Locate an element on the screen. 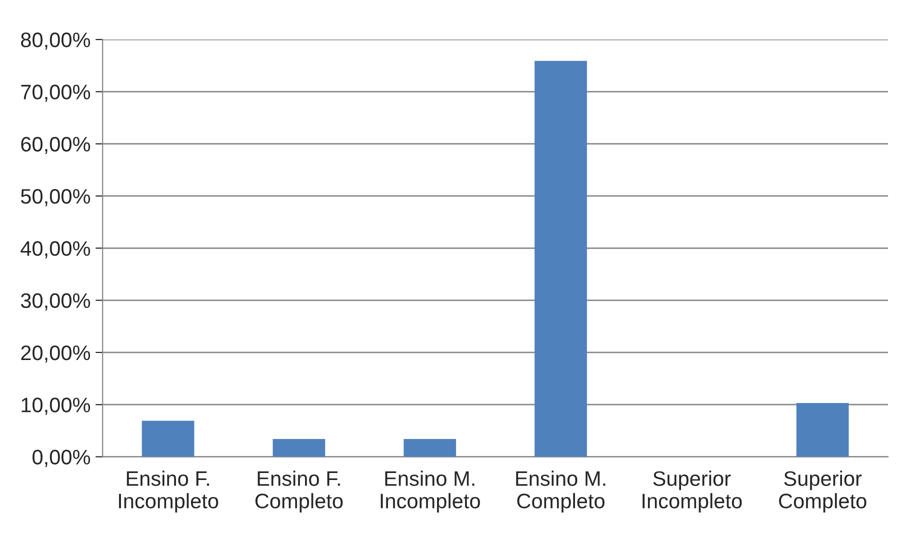 Image resolution: width=908 pixels, height=549 pixels. y-tick-label: 50,00% is located at coordinates (55, 197).